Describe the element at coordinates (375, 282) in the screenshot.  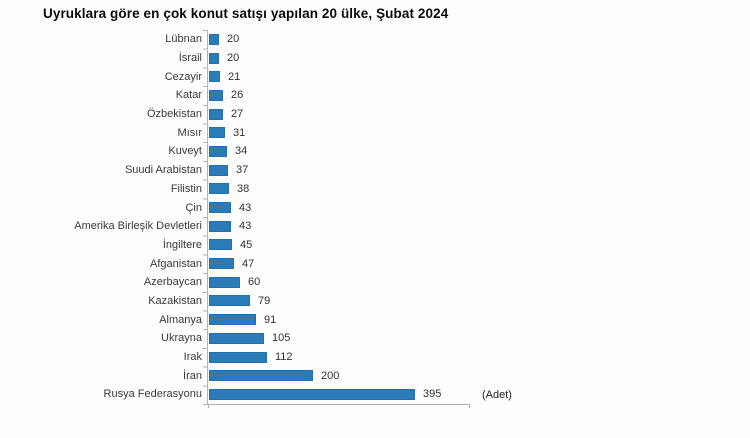
I see `bar-row: Azerbaycan 60` at that location.